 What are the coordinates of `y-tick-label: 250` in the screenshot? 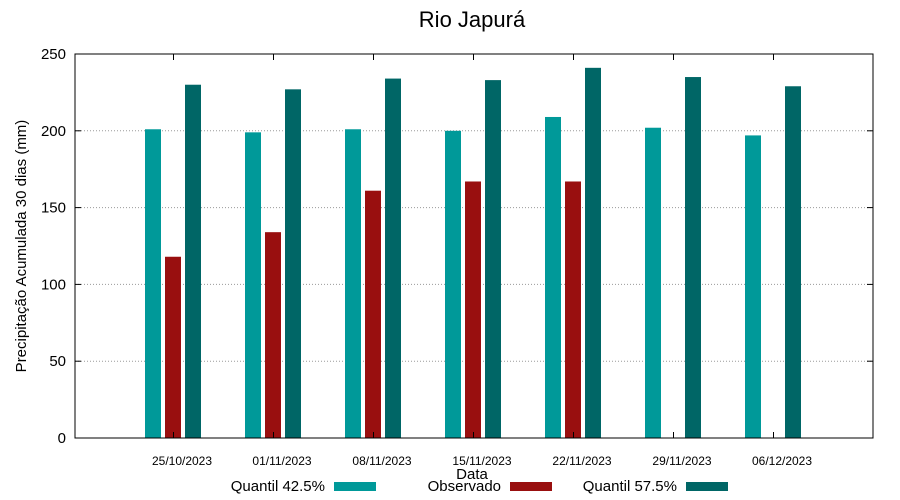 It's located at (53, 54).